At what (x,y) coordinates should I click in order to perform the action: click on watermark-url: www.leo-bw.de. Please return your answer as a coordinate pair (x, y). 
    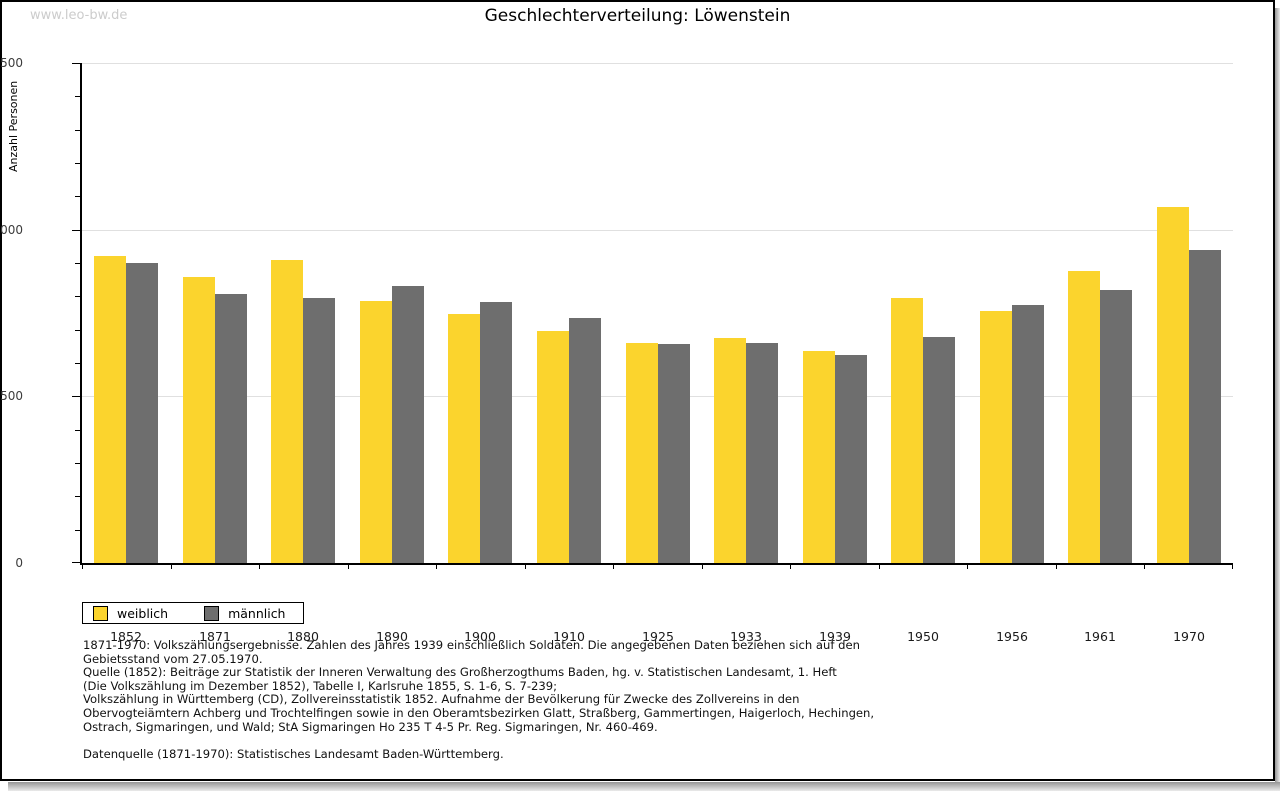
    Looking at the image, I should click on (79, 15).